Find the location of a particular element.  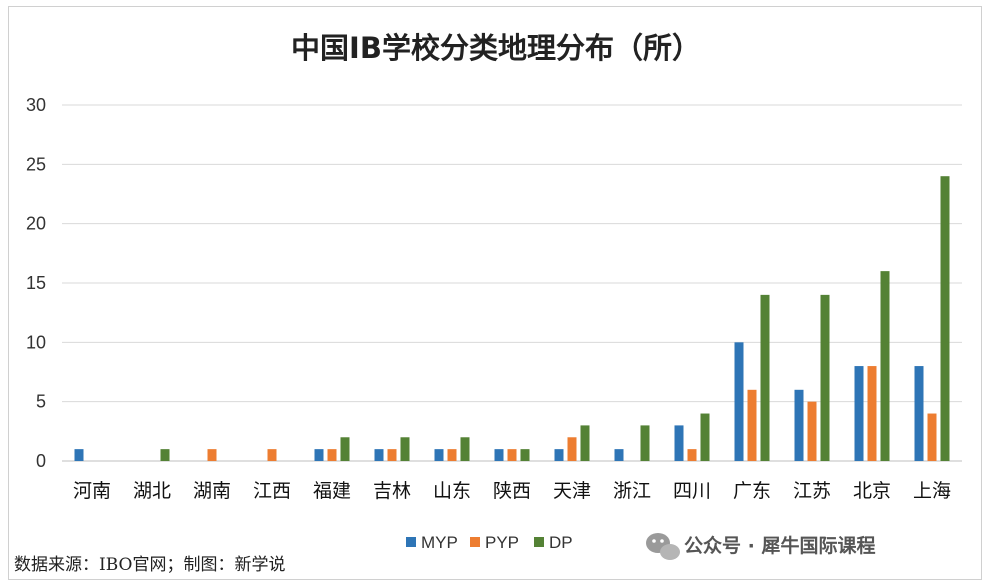

legend-swatch-pyp is located at coordinates (475, 542).